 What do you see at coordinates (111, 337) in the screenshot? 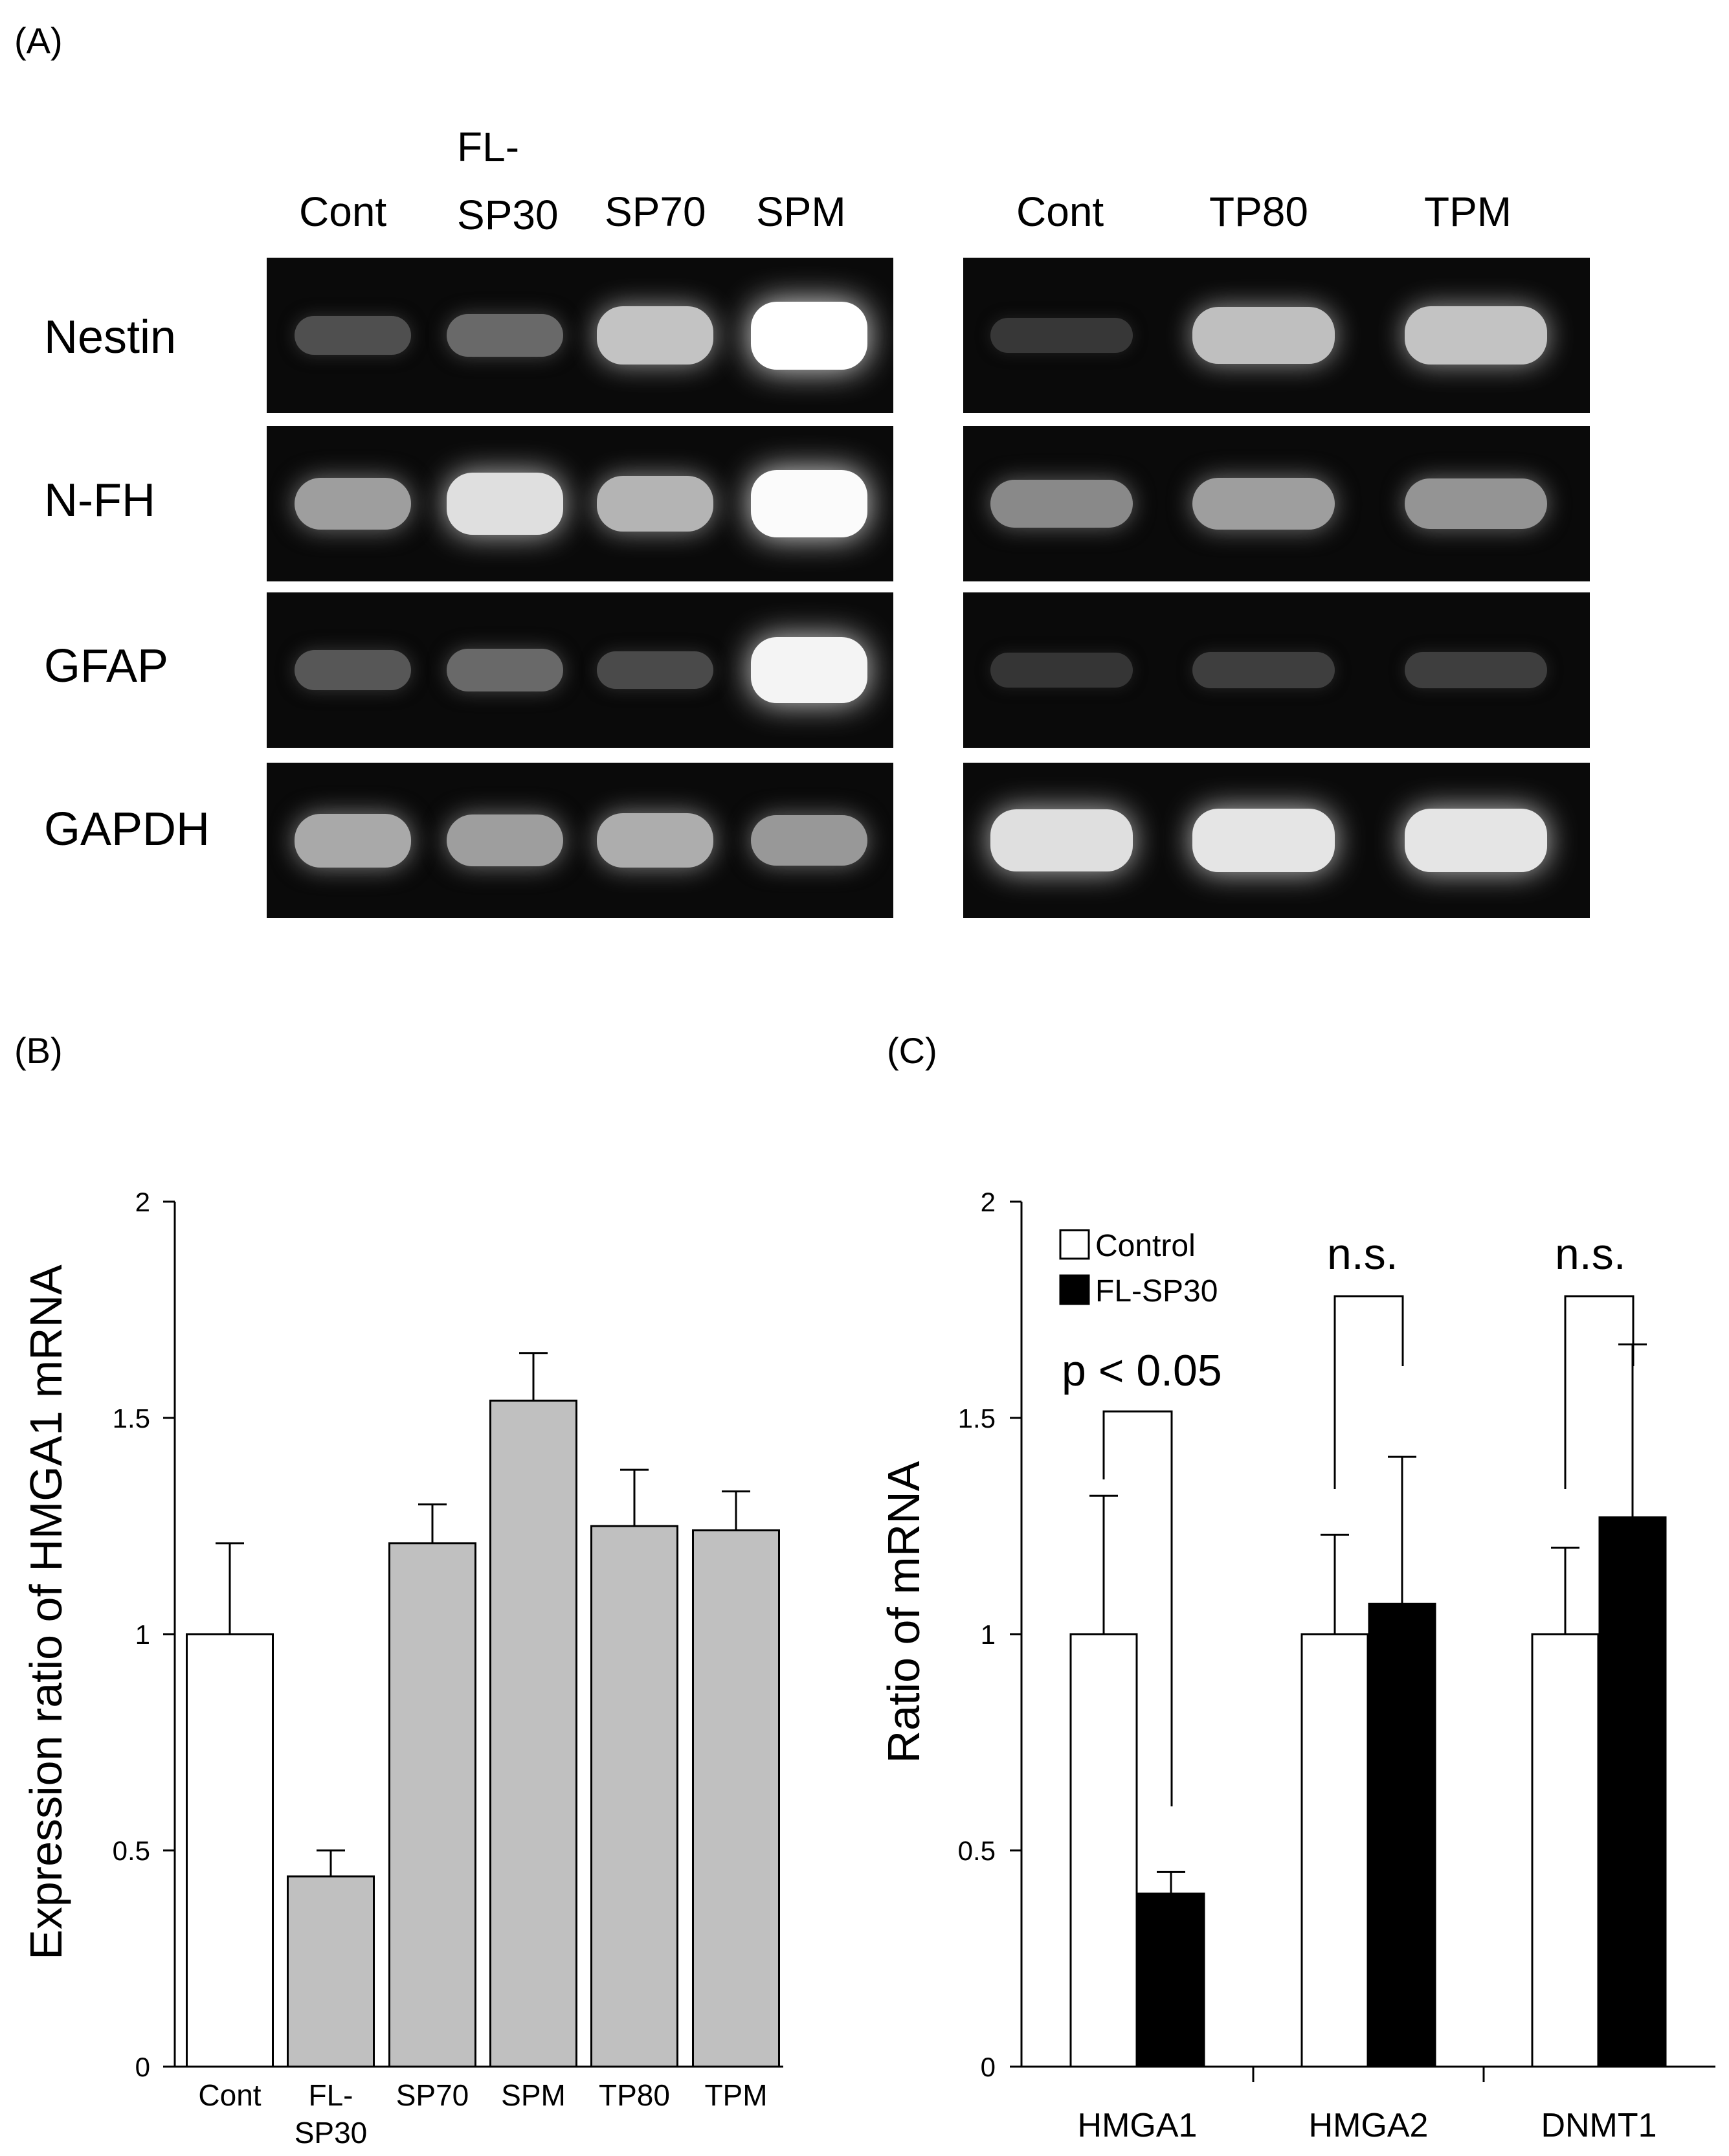
I see `row-label-nestin: Nestin` at bounding box center [111, 337].